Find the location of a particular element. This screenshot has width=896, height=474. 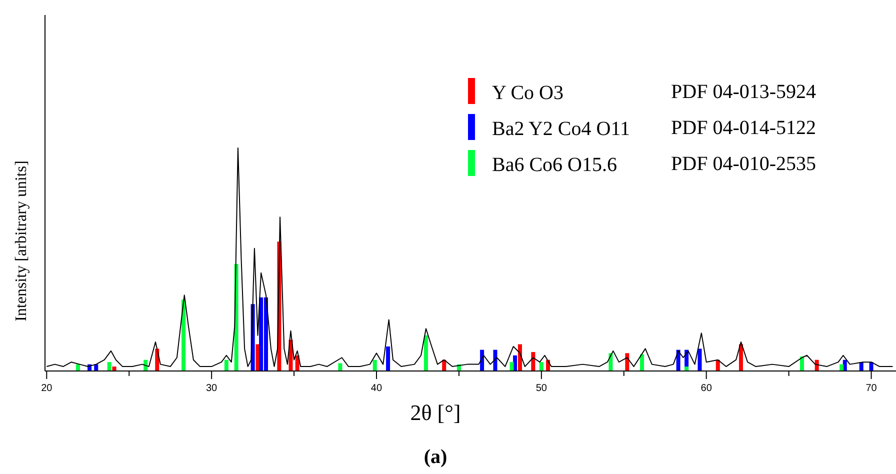

y-axis-title: Intensity [arbitrary units] is located at coordinates (21, 241).